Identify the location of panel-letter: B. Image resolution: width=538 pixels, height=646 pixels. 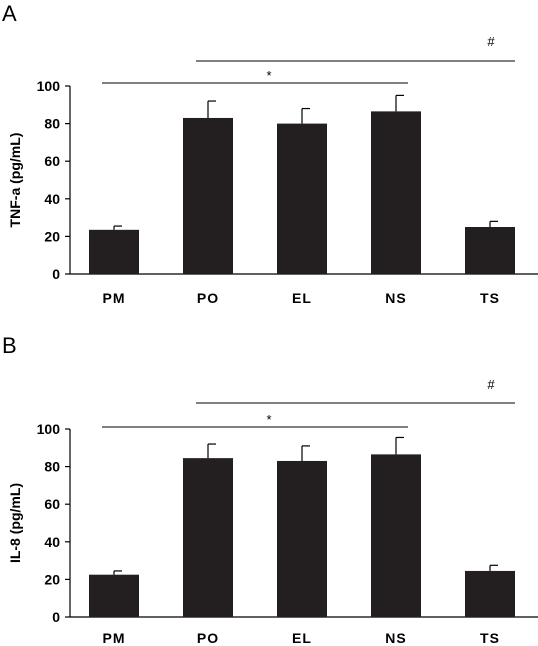
(9, 345).